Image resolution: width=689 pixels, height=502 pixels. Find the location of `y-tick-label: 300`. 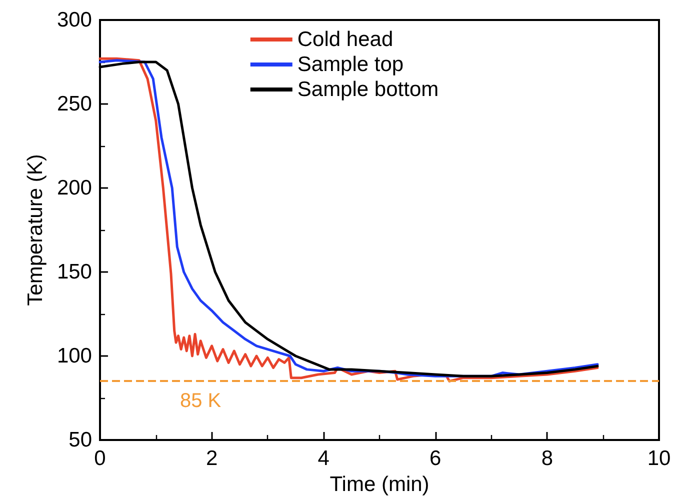

y-tick-label: 300 is located at coordinates (74, 20).